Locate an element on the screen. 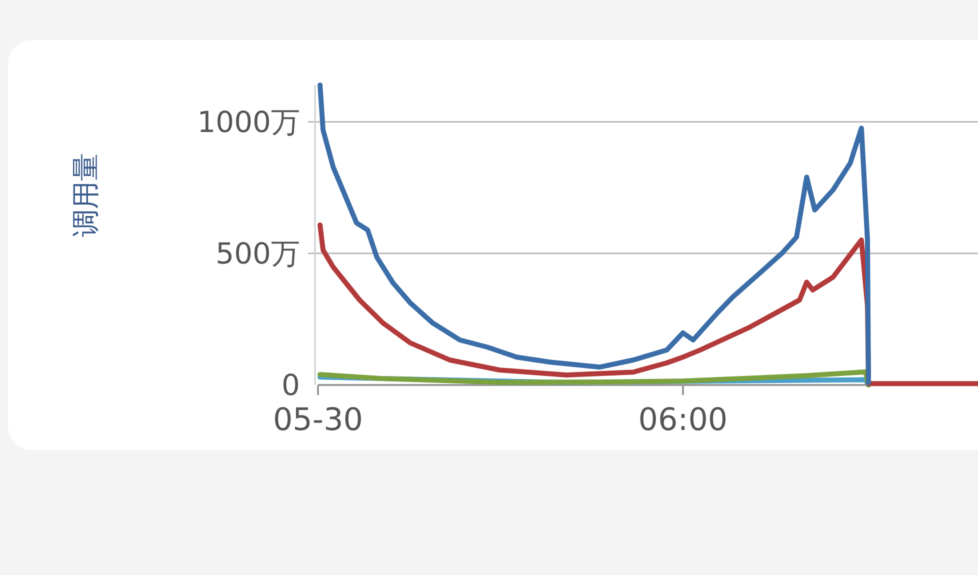 This screenshot has height=575, width=978. x-tick-label: 06:00 is located at coordinates (683, 420).